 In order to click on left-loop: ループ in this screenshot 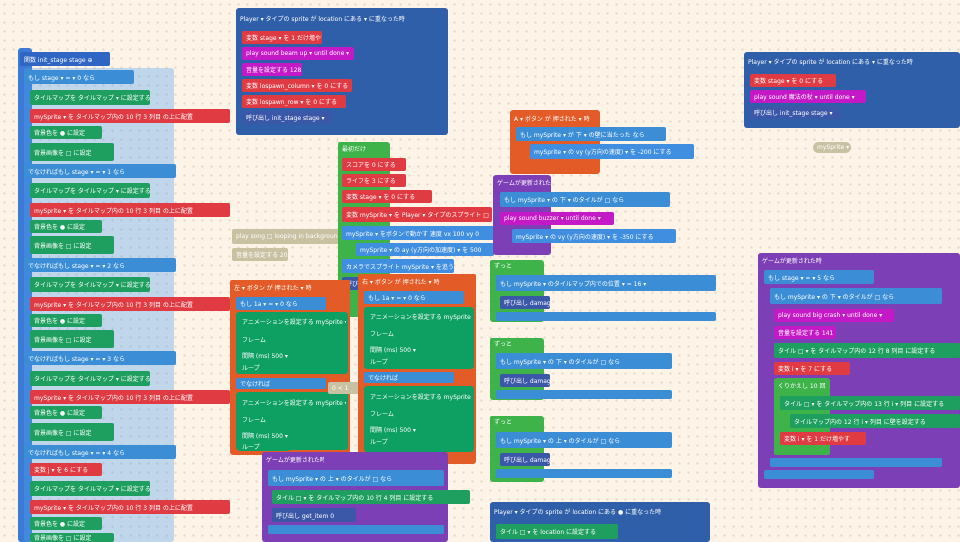, I will do `click(264, 367)`.